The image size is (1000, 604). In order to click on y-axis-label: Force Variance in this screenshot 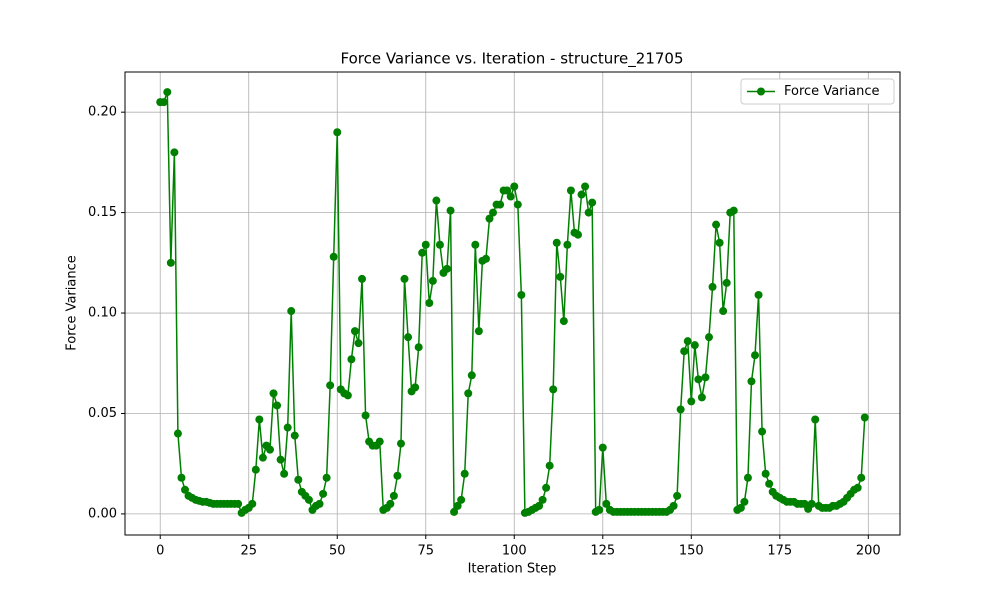, I will do `click(72, 302)`.